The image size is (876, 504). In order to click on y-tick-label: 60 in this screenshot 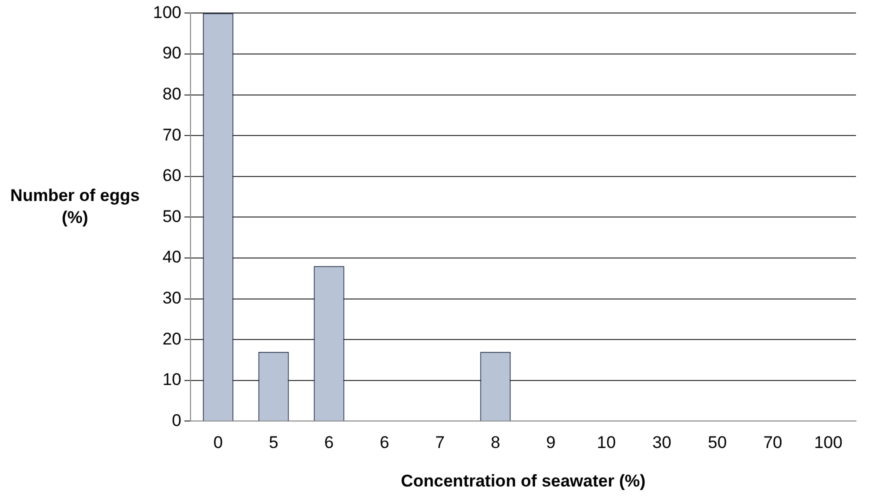, I will do `click(172, 176)`.